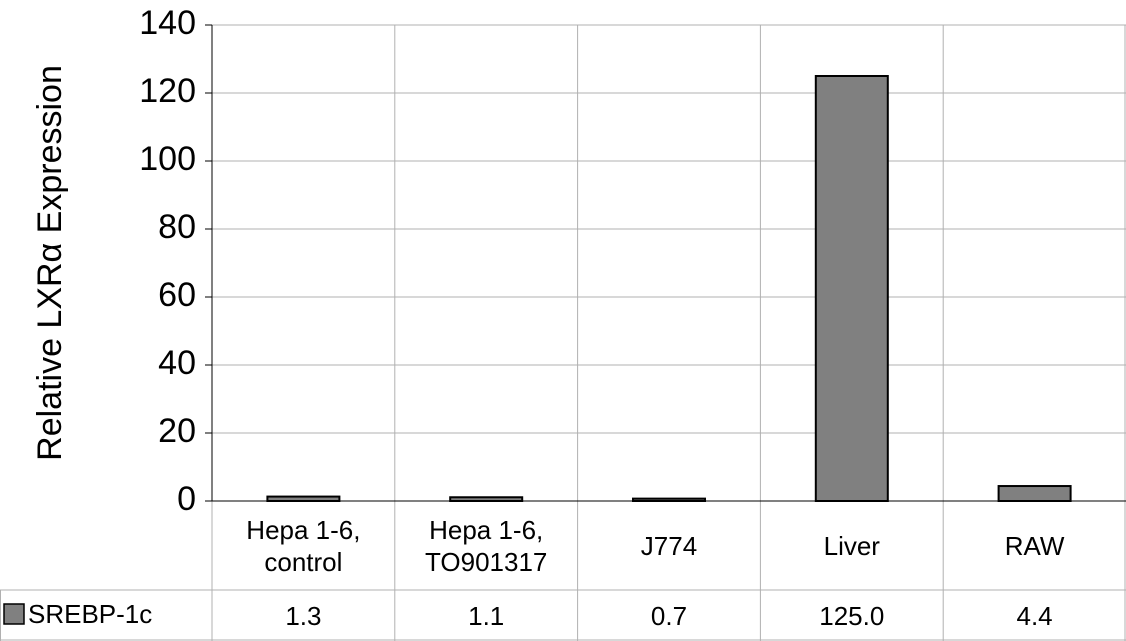 This screenshot has width=1126, height=641. What do you see at coordinates (852, 615) in the screenshot?
I see `table-value: 125.0` at bounding box center [852, 615].